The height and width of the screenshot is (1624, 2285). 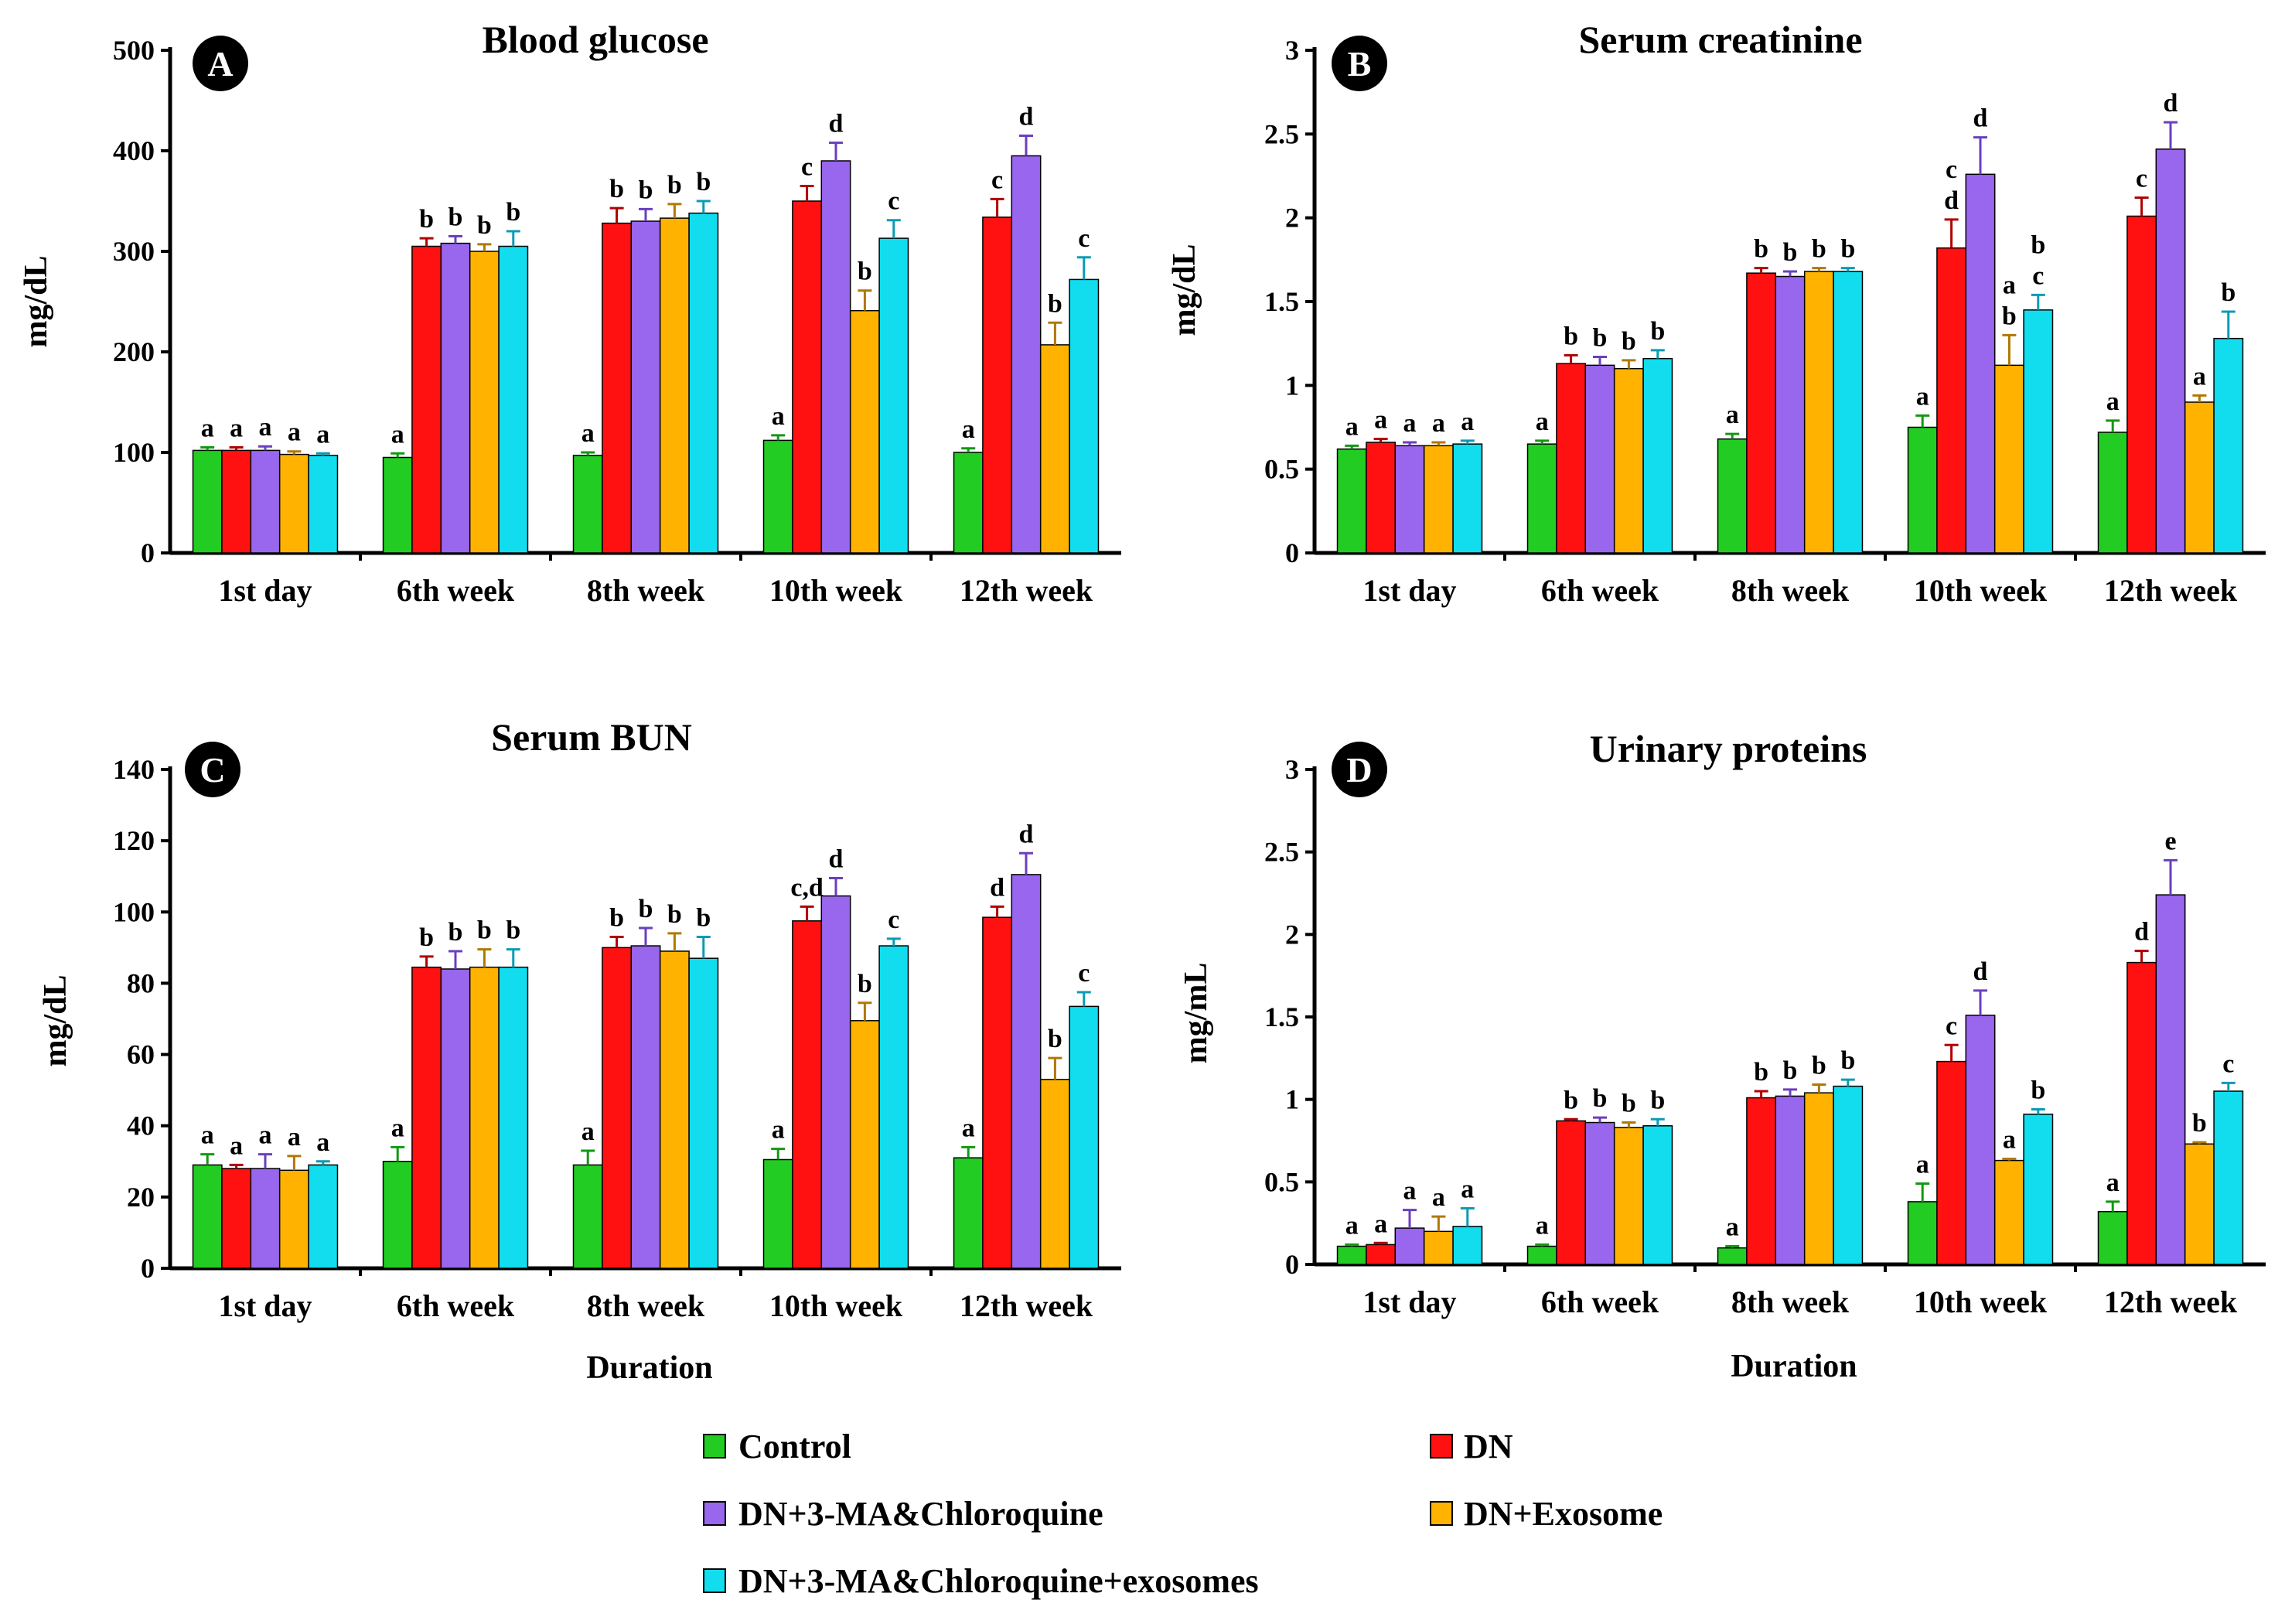 I want to click on panel-a-bar-dn-3ma-chloroquine-exosomes-1st-day, so click(x=323, y=504).